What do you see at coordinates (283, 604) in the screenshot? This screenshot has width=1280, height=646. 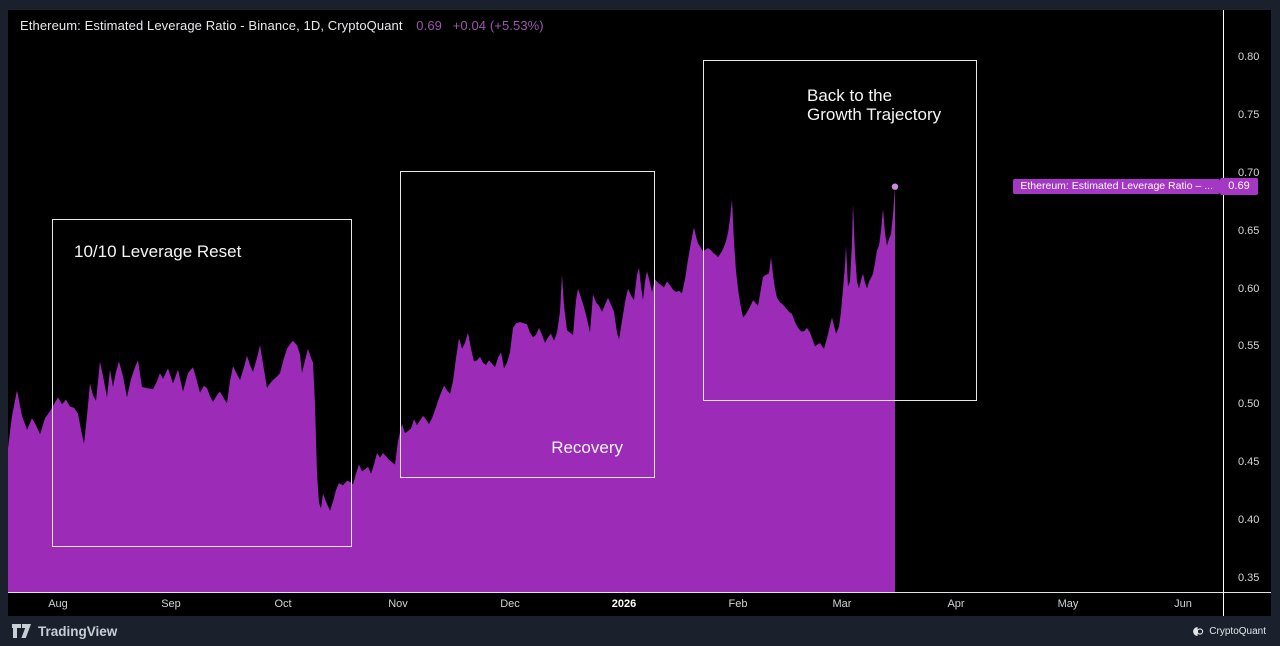 I see `time-tick-label: Oct` at bounding box center [283, 604].